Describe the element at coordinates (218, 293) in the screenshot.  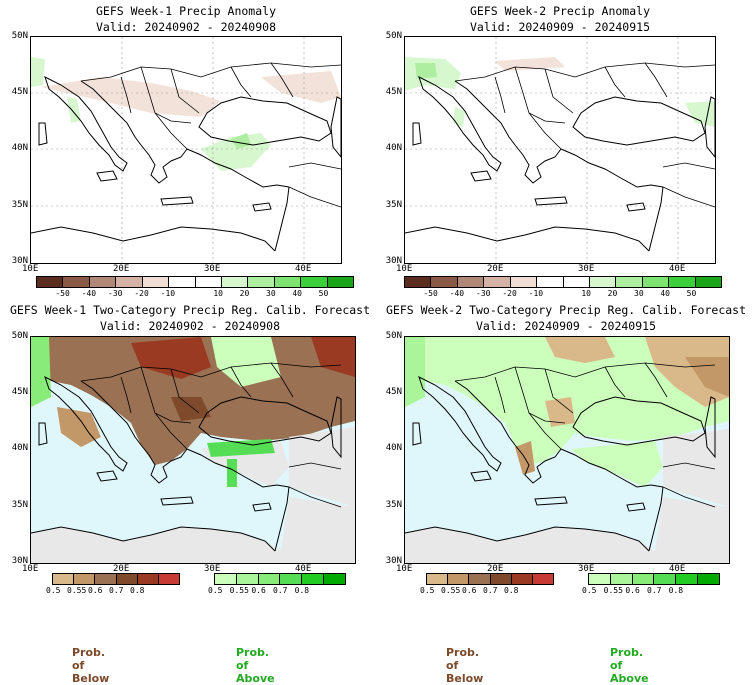
I see `colorbar-tick-label: 10` at that location.